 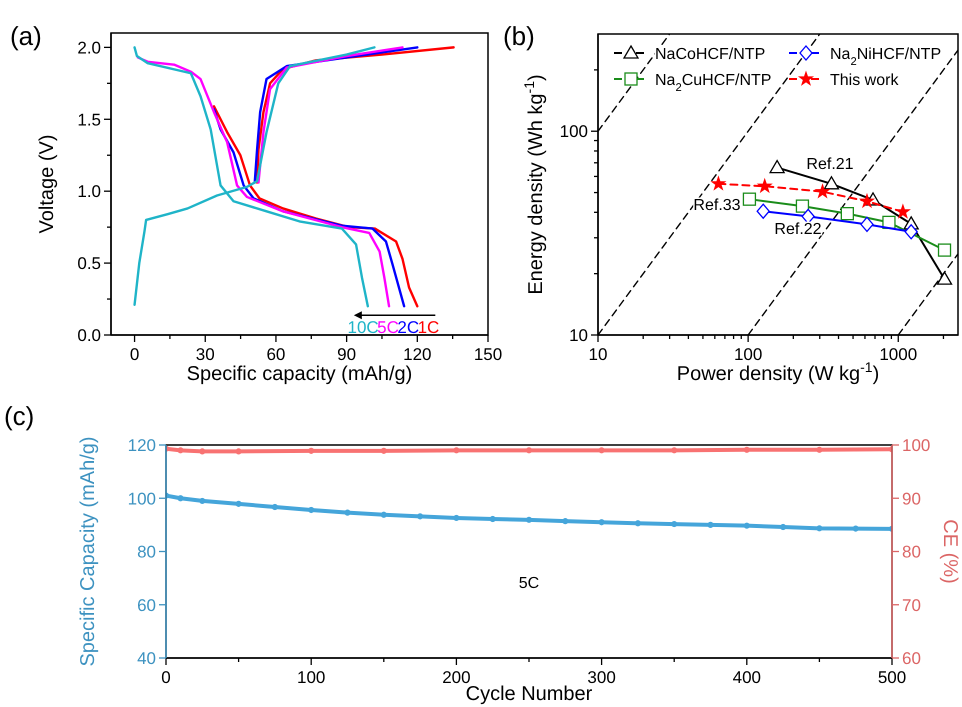 I want to click on y-tick-label: 0.0, so click(x=89, y=335).